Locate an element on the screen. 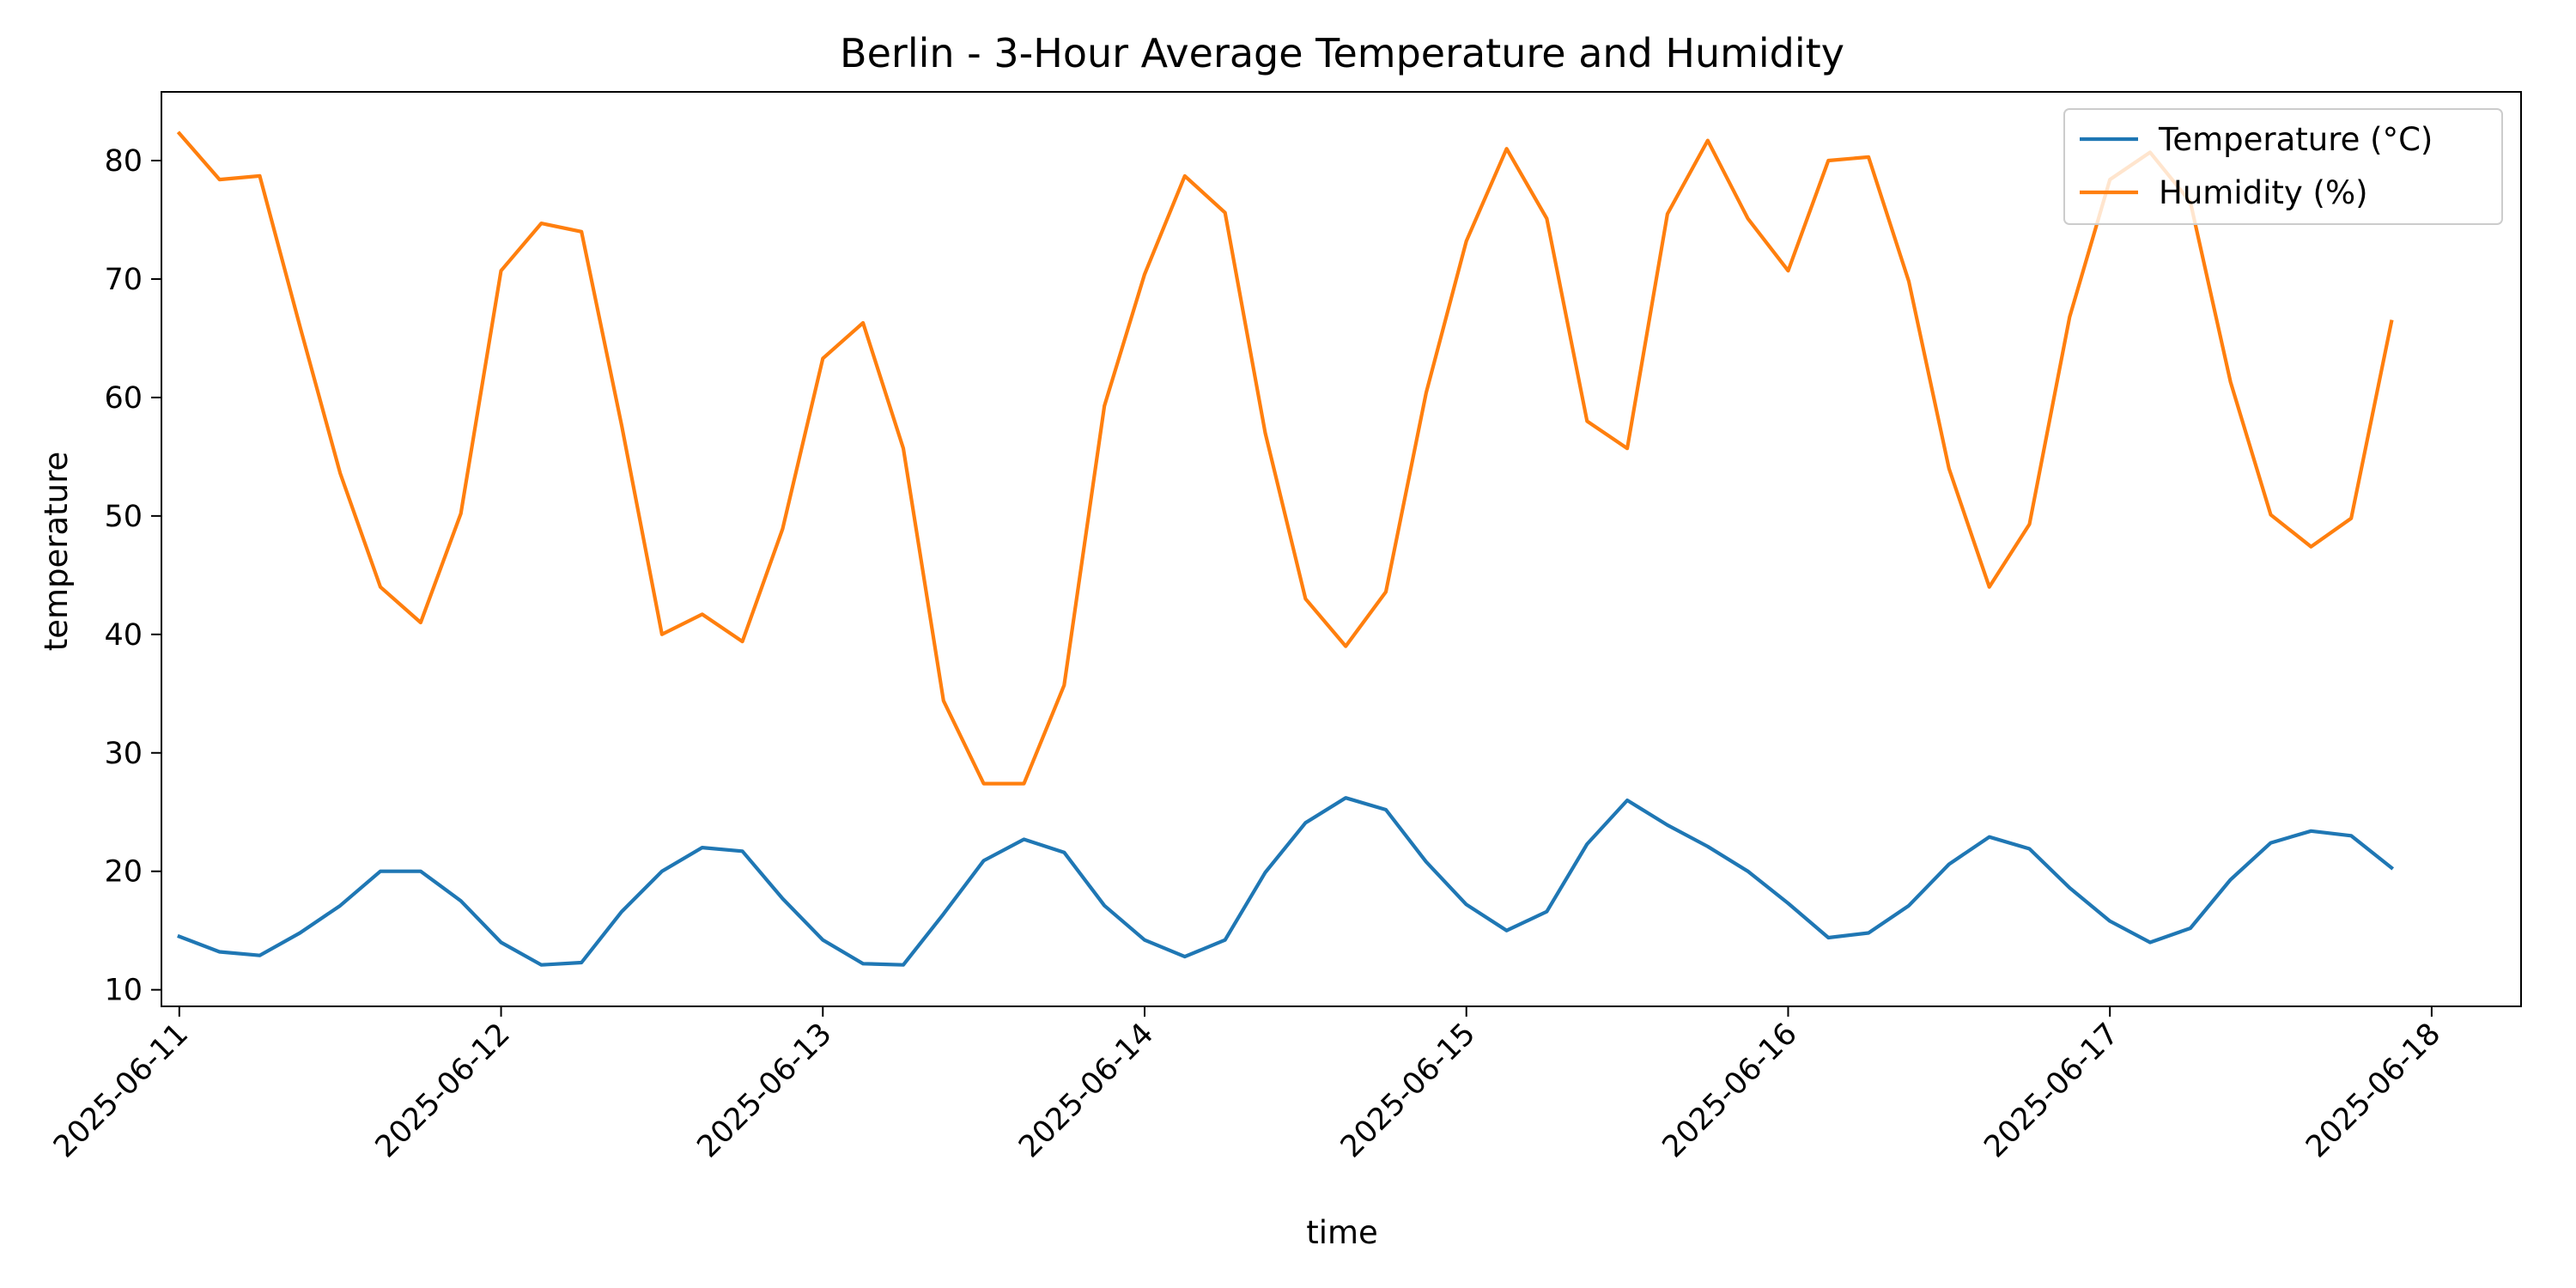  legend-label: Humidity (%) is located at coordinates (2263, 192).